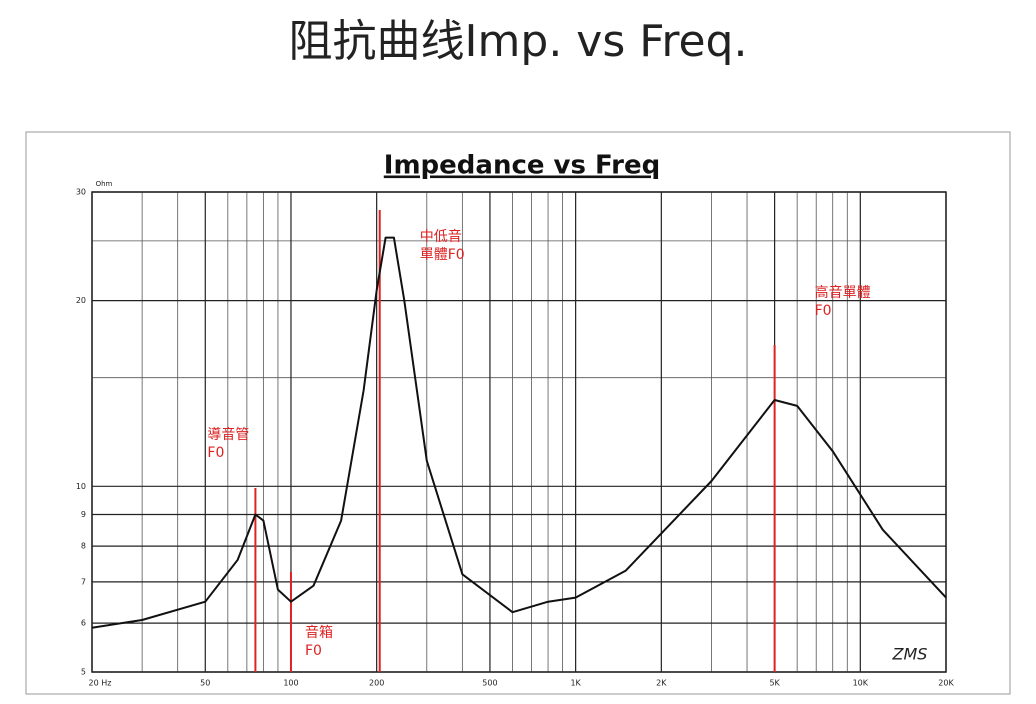 This screenshot has width=1036, height=704. I want to click on x-tick-label: 2K, so click(661, 683).